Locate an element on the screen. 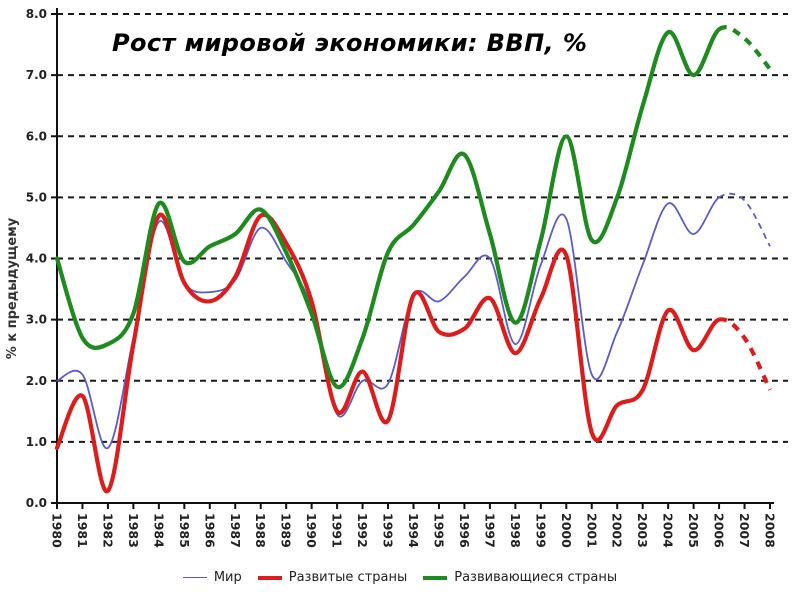 The width and height of the screenshot is (800, 600). x-tick-label: 1992 is located at coordinates (362, 530).